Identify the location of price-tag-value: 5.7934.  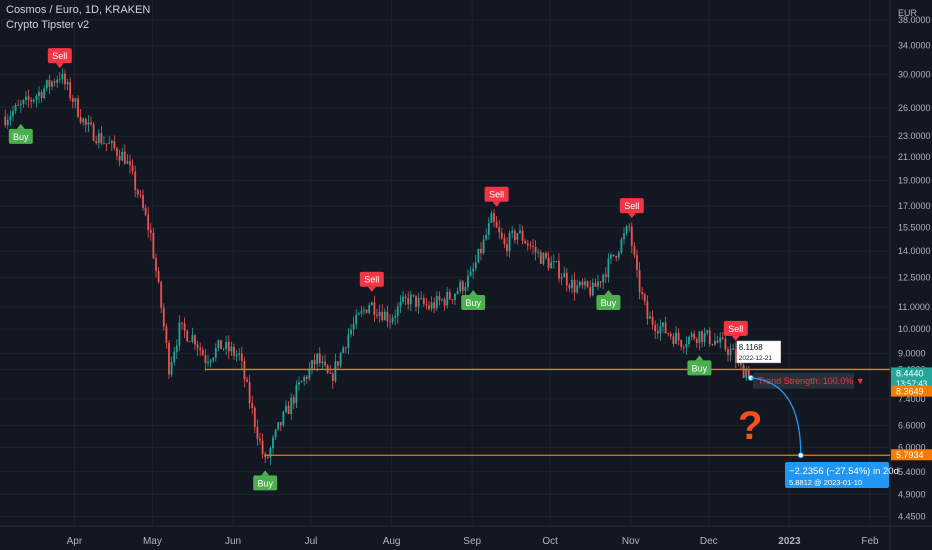
(910, 455).